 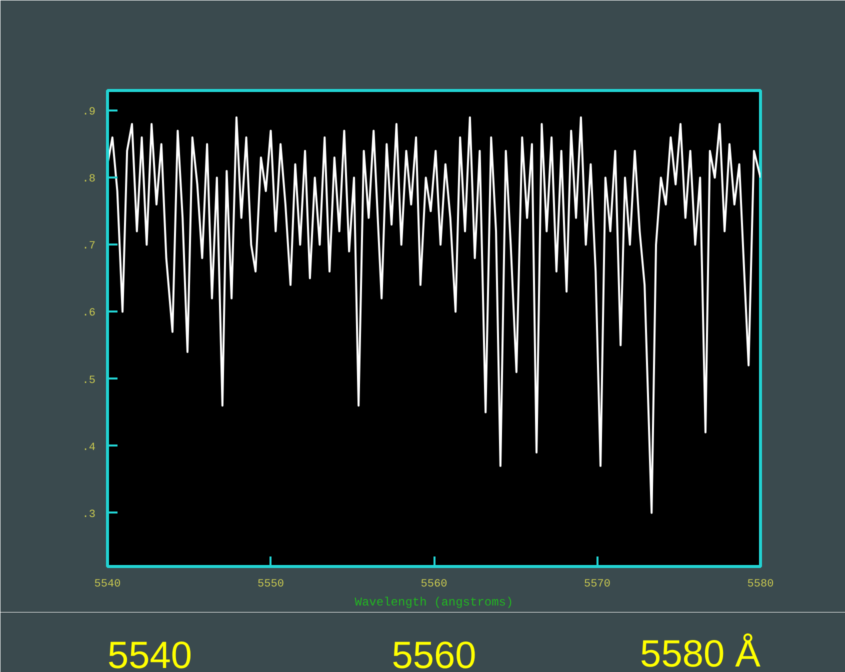 I want to click on x-tick-label: 5560, so click(x=434, y=584).